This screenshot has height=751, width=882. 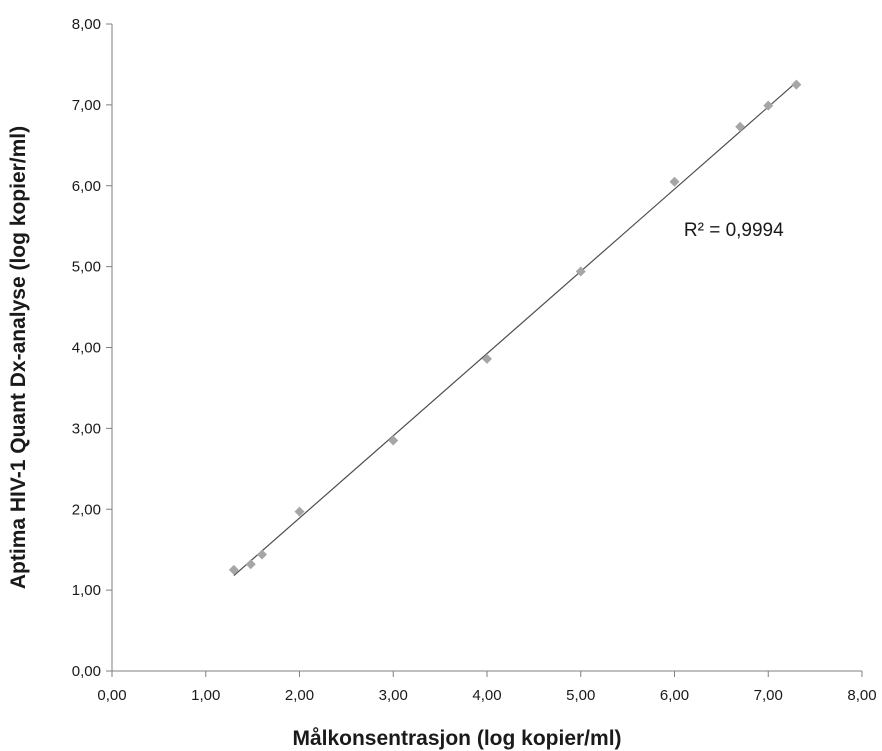 What do you see at coordinates (456, 738) in the screenshot?
I see `x-axis-title: Målkonsentrasjon (log kopier/ml)` at bounding box center [456, 738].